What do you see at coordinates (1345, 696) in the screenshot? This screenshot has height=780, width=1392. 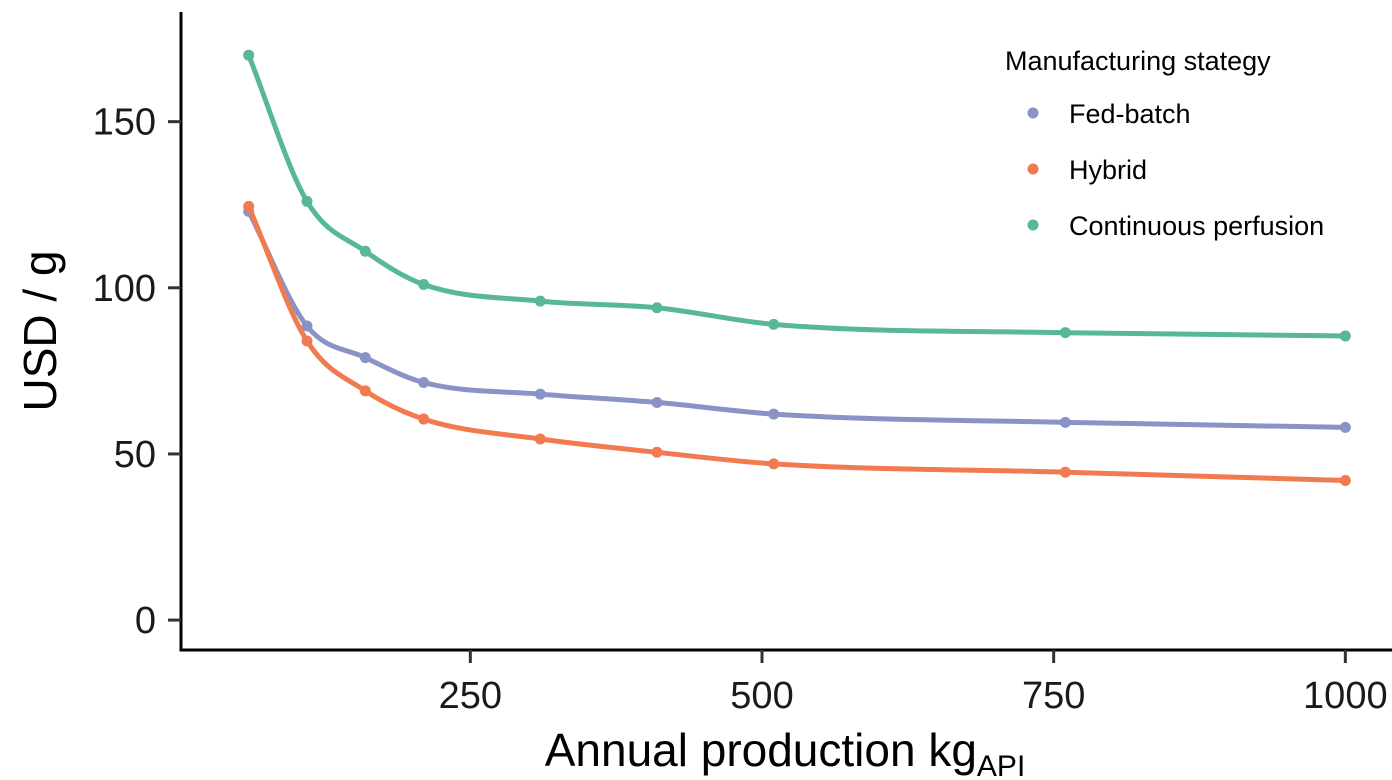 I see `x-tick-label: 1000` at bounding box center [1345, 696].